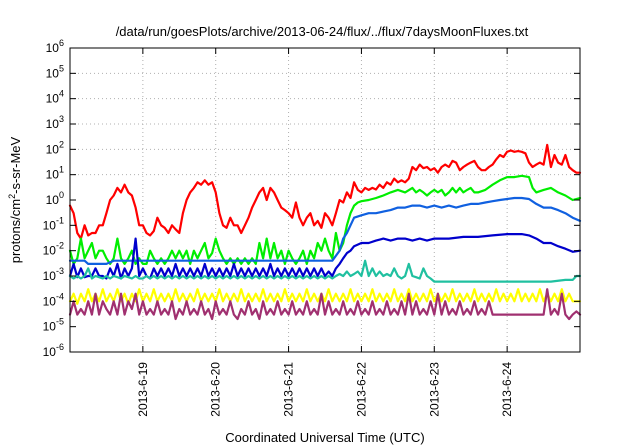 This screenshot has height=448, width=640. What do you see at coordinates (143, 389) in the screenshot?
I see `x-tick-label: 2013-6-19` at bounding box center [143, 389].